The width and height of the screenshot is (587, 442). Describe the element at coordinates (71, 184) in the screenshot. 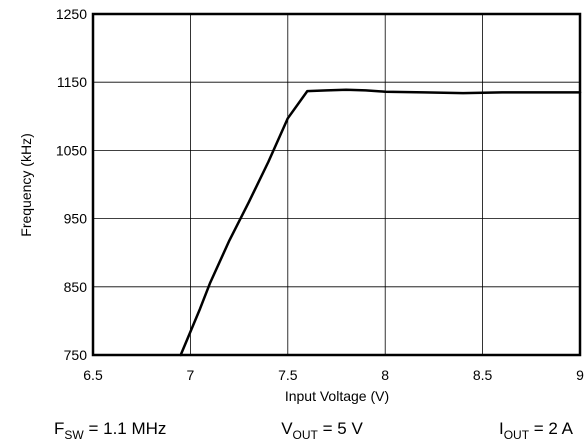

I see `y-tick-labels: 750 850 950 1050 1150 1250` at that location.